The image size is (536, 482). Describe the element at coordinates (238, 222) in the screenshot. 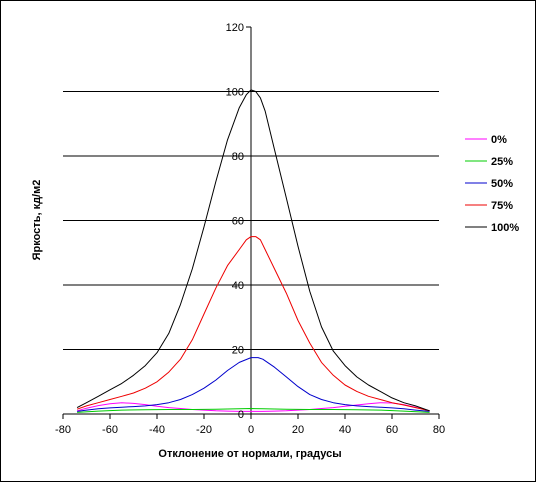

I see `y-tick-label: 60` at that location.